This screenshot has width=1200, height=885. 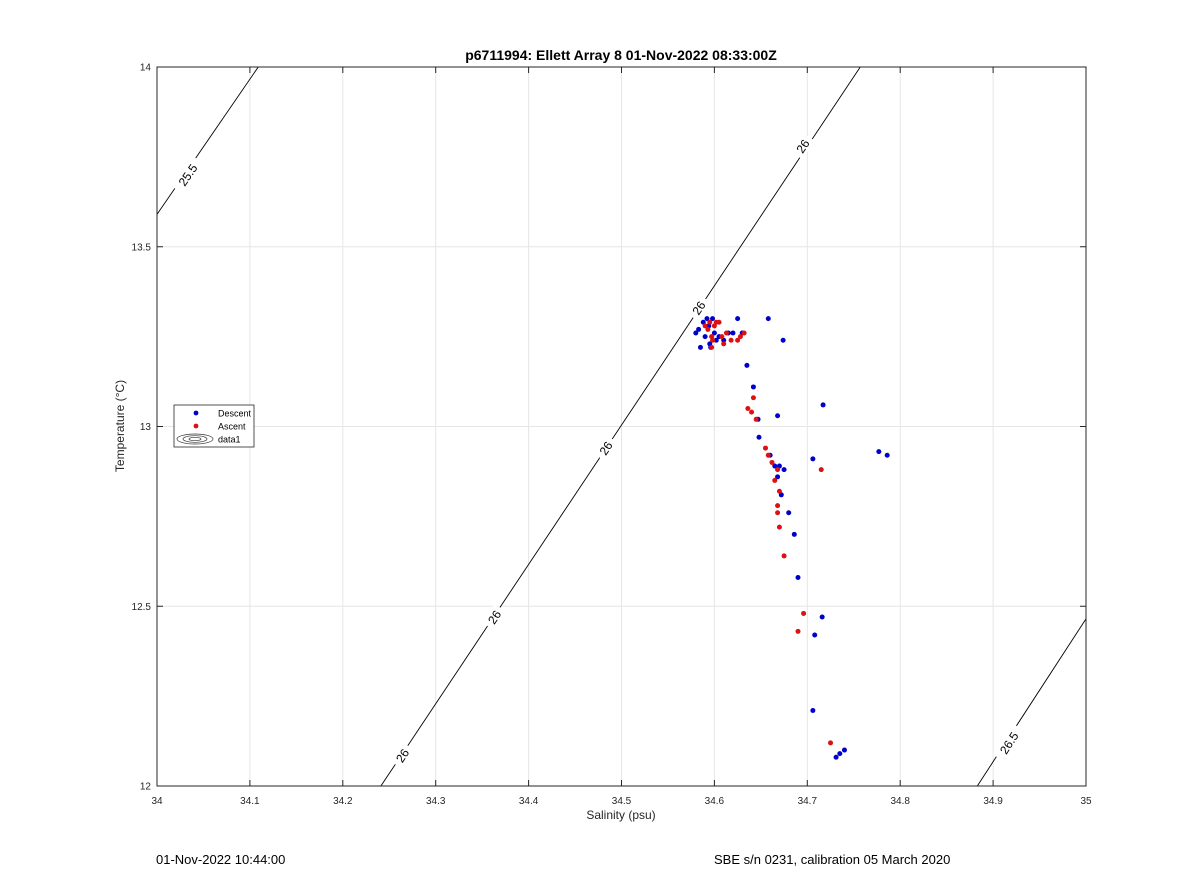 What do you see at coordinates (791, 538) in the screenshot?
I see `data-points` at bounding box center [791, 538].